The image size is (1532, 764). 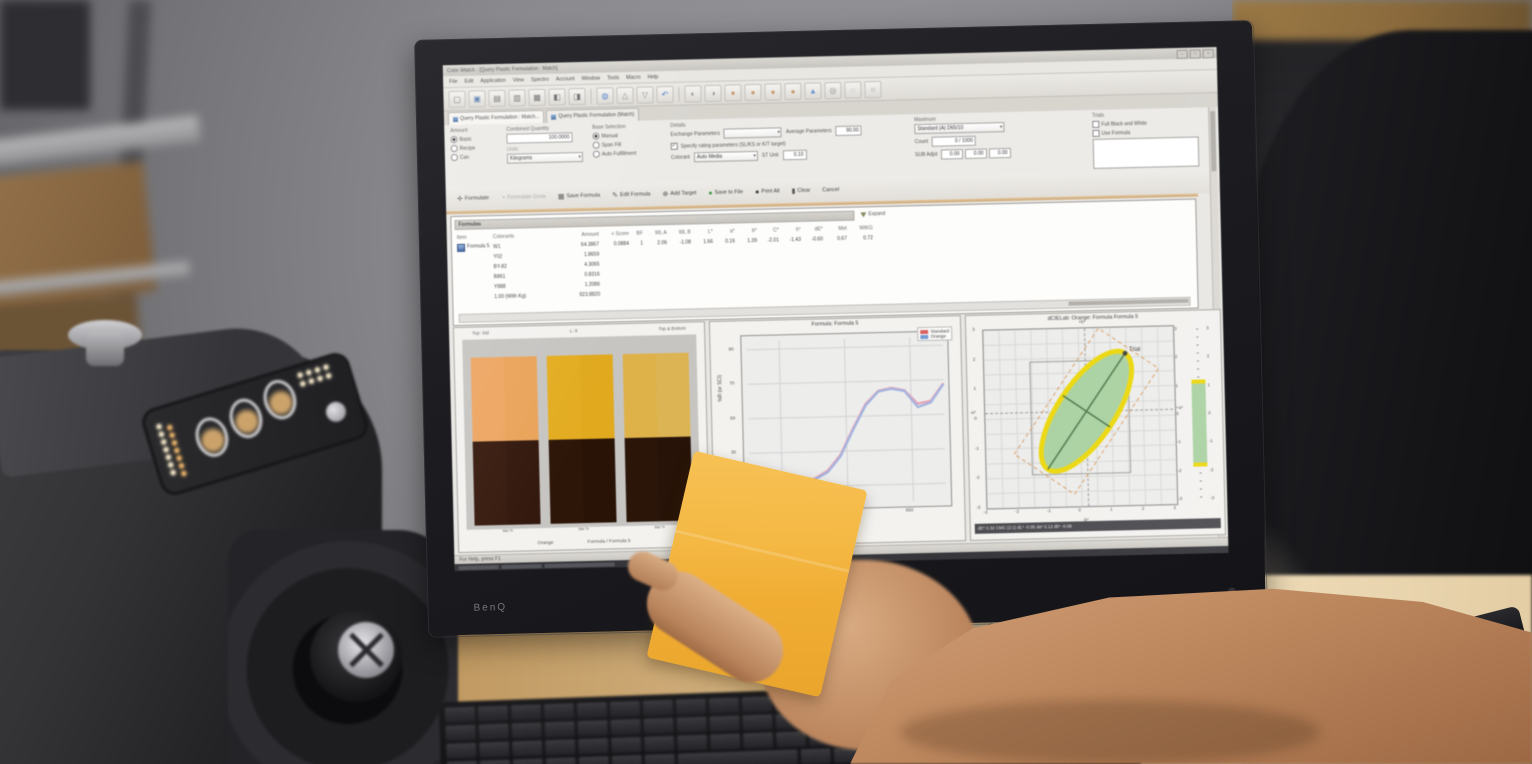 What do you see at coordinates (713, 93) in the screenshot?
I see `half2-icon: ◑` at bounding box center [713, 93].